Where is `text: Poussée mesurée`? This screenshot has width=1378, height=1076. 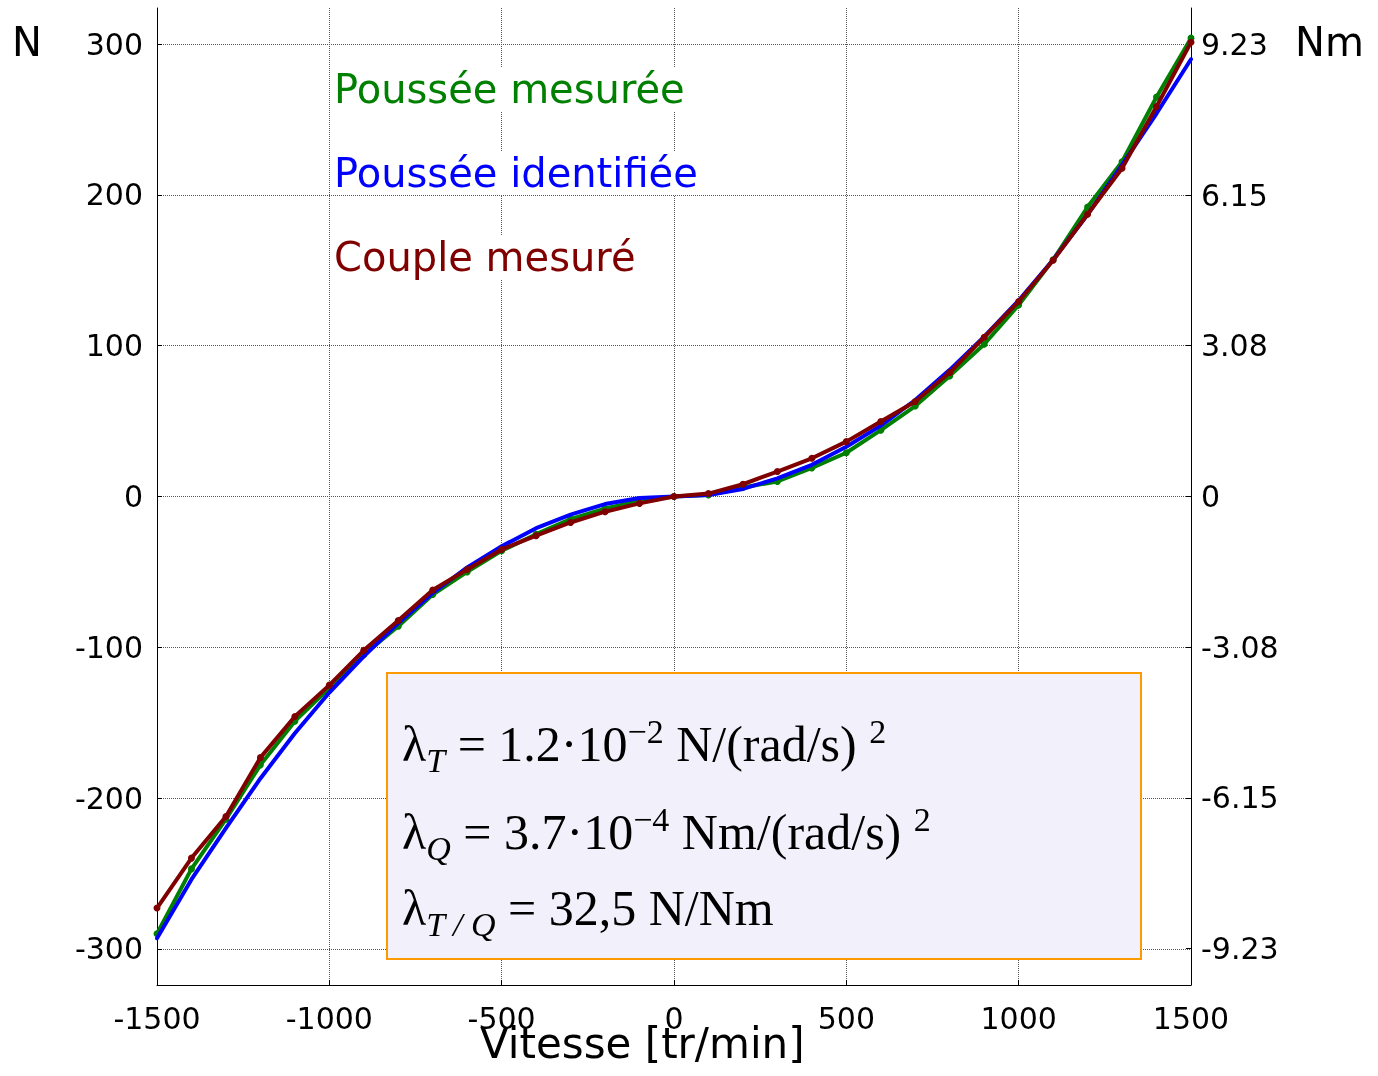
text: Poussée mesurée is located at coordinates (509, 89).